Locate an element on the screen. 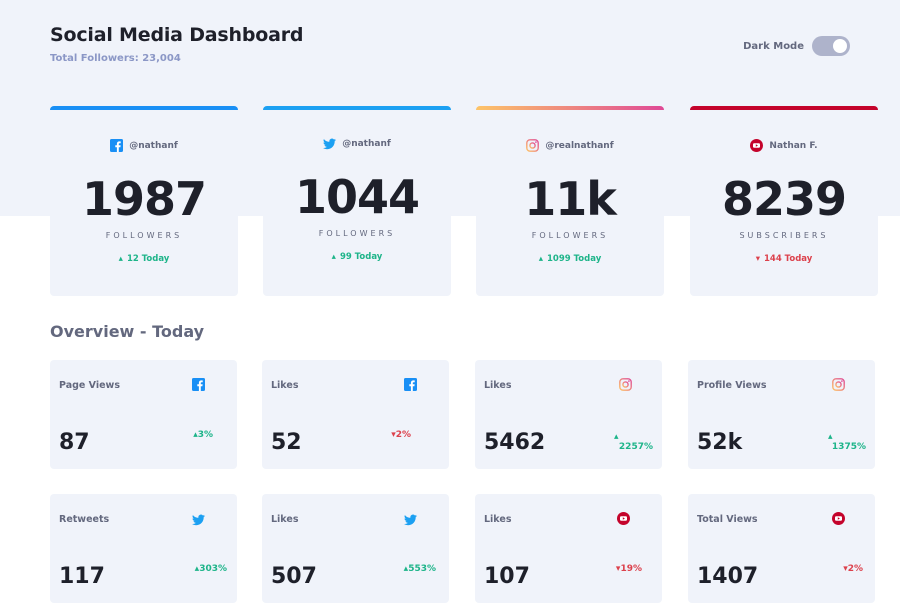  card-count: 11k is located at coordinates (570, 199).